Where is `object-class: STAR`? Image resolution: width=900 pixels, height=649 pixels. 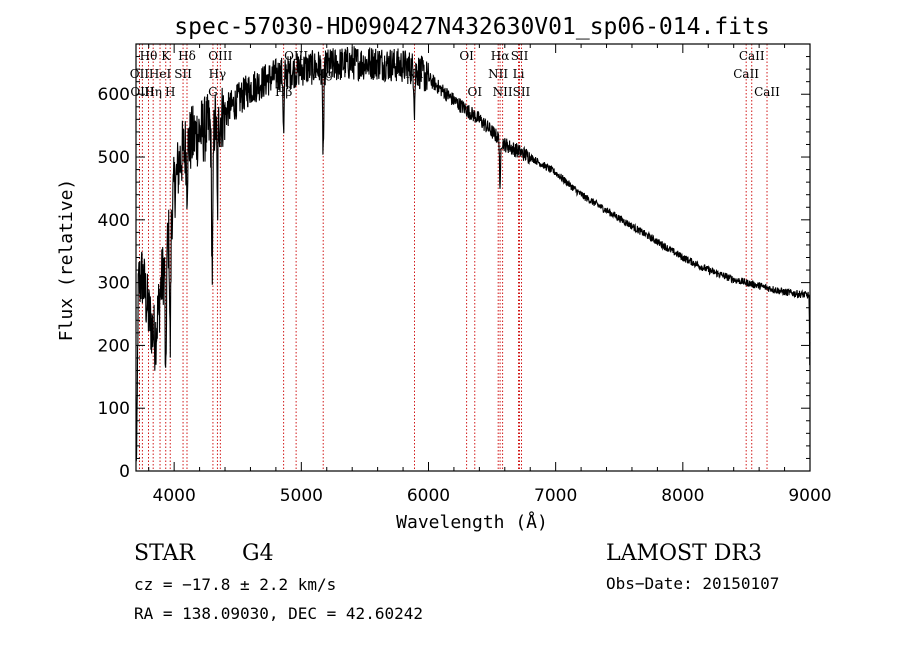 object-class: STAR is located at coordinates (165, 553).